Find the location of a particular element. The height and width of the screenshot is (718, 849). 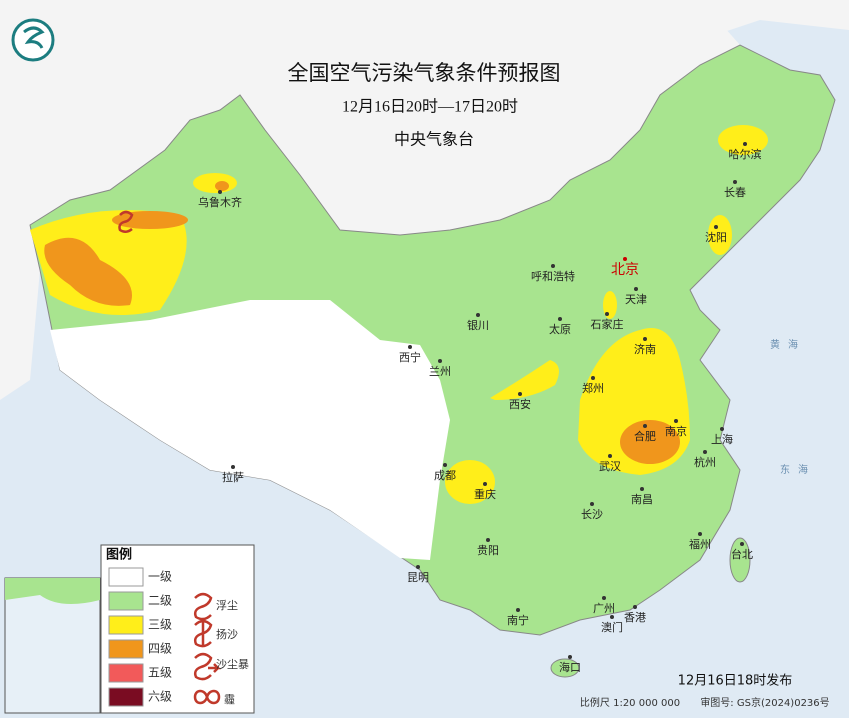

taiwan is located at coordinates (740, 560).